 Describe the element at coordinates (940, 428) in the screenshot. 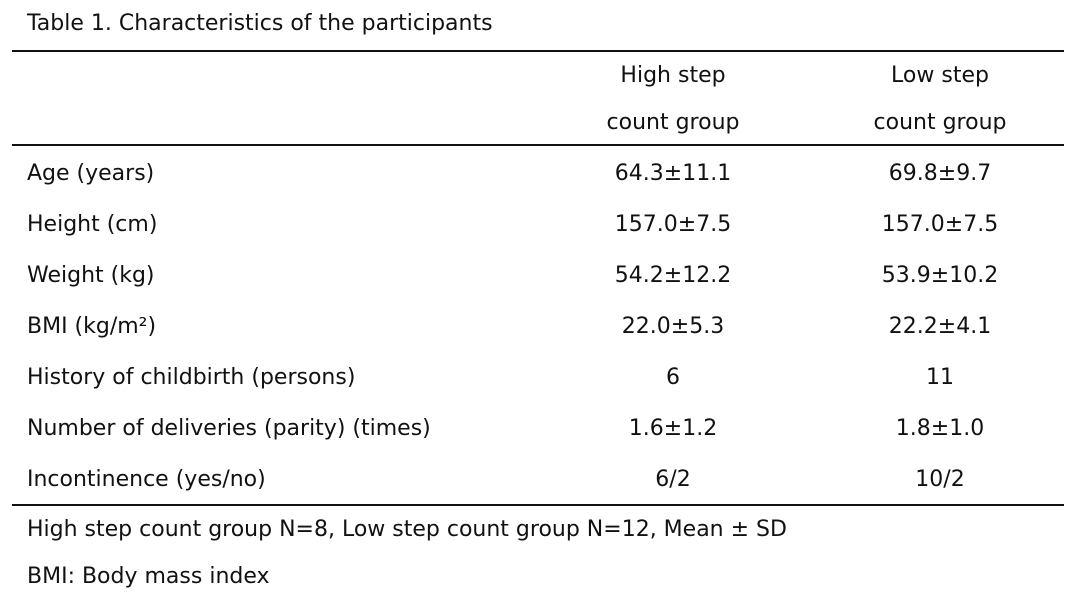

I see `low-step-value: 1.8±1.0` at that location.